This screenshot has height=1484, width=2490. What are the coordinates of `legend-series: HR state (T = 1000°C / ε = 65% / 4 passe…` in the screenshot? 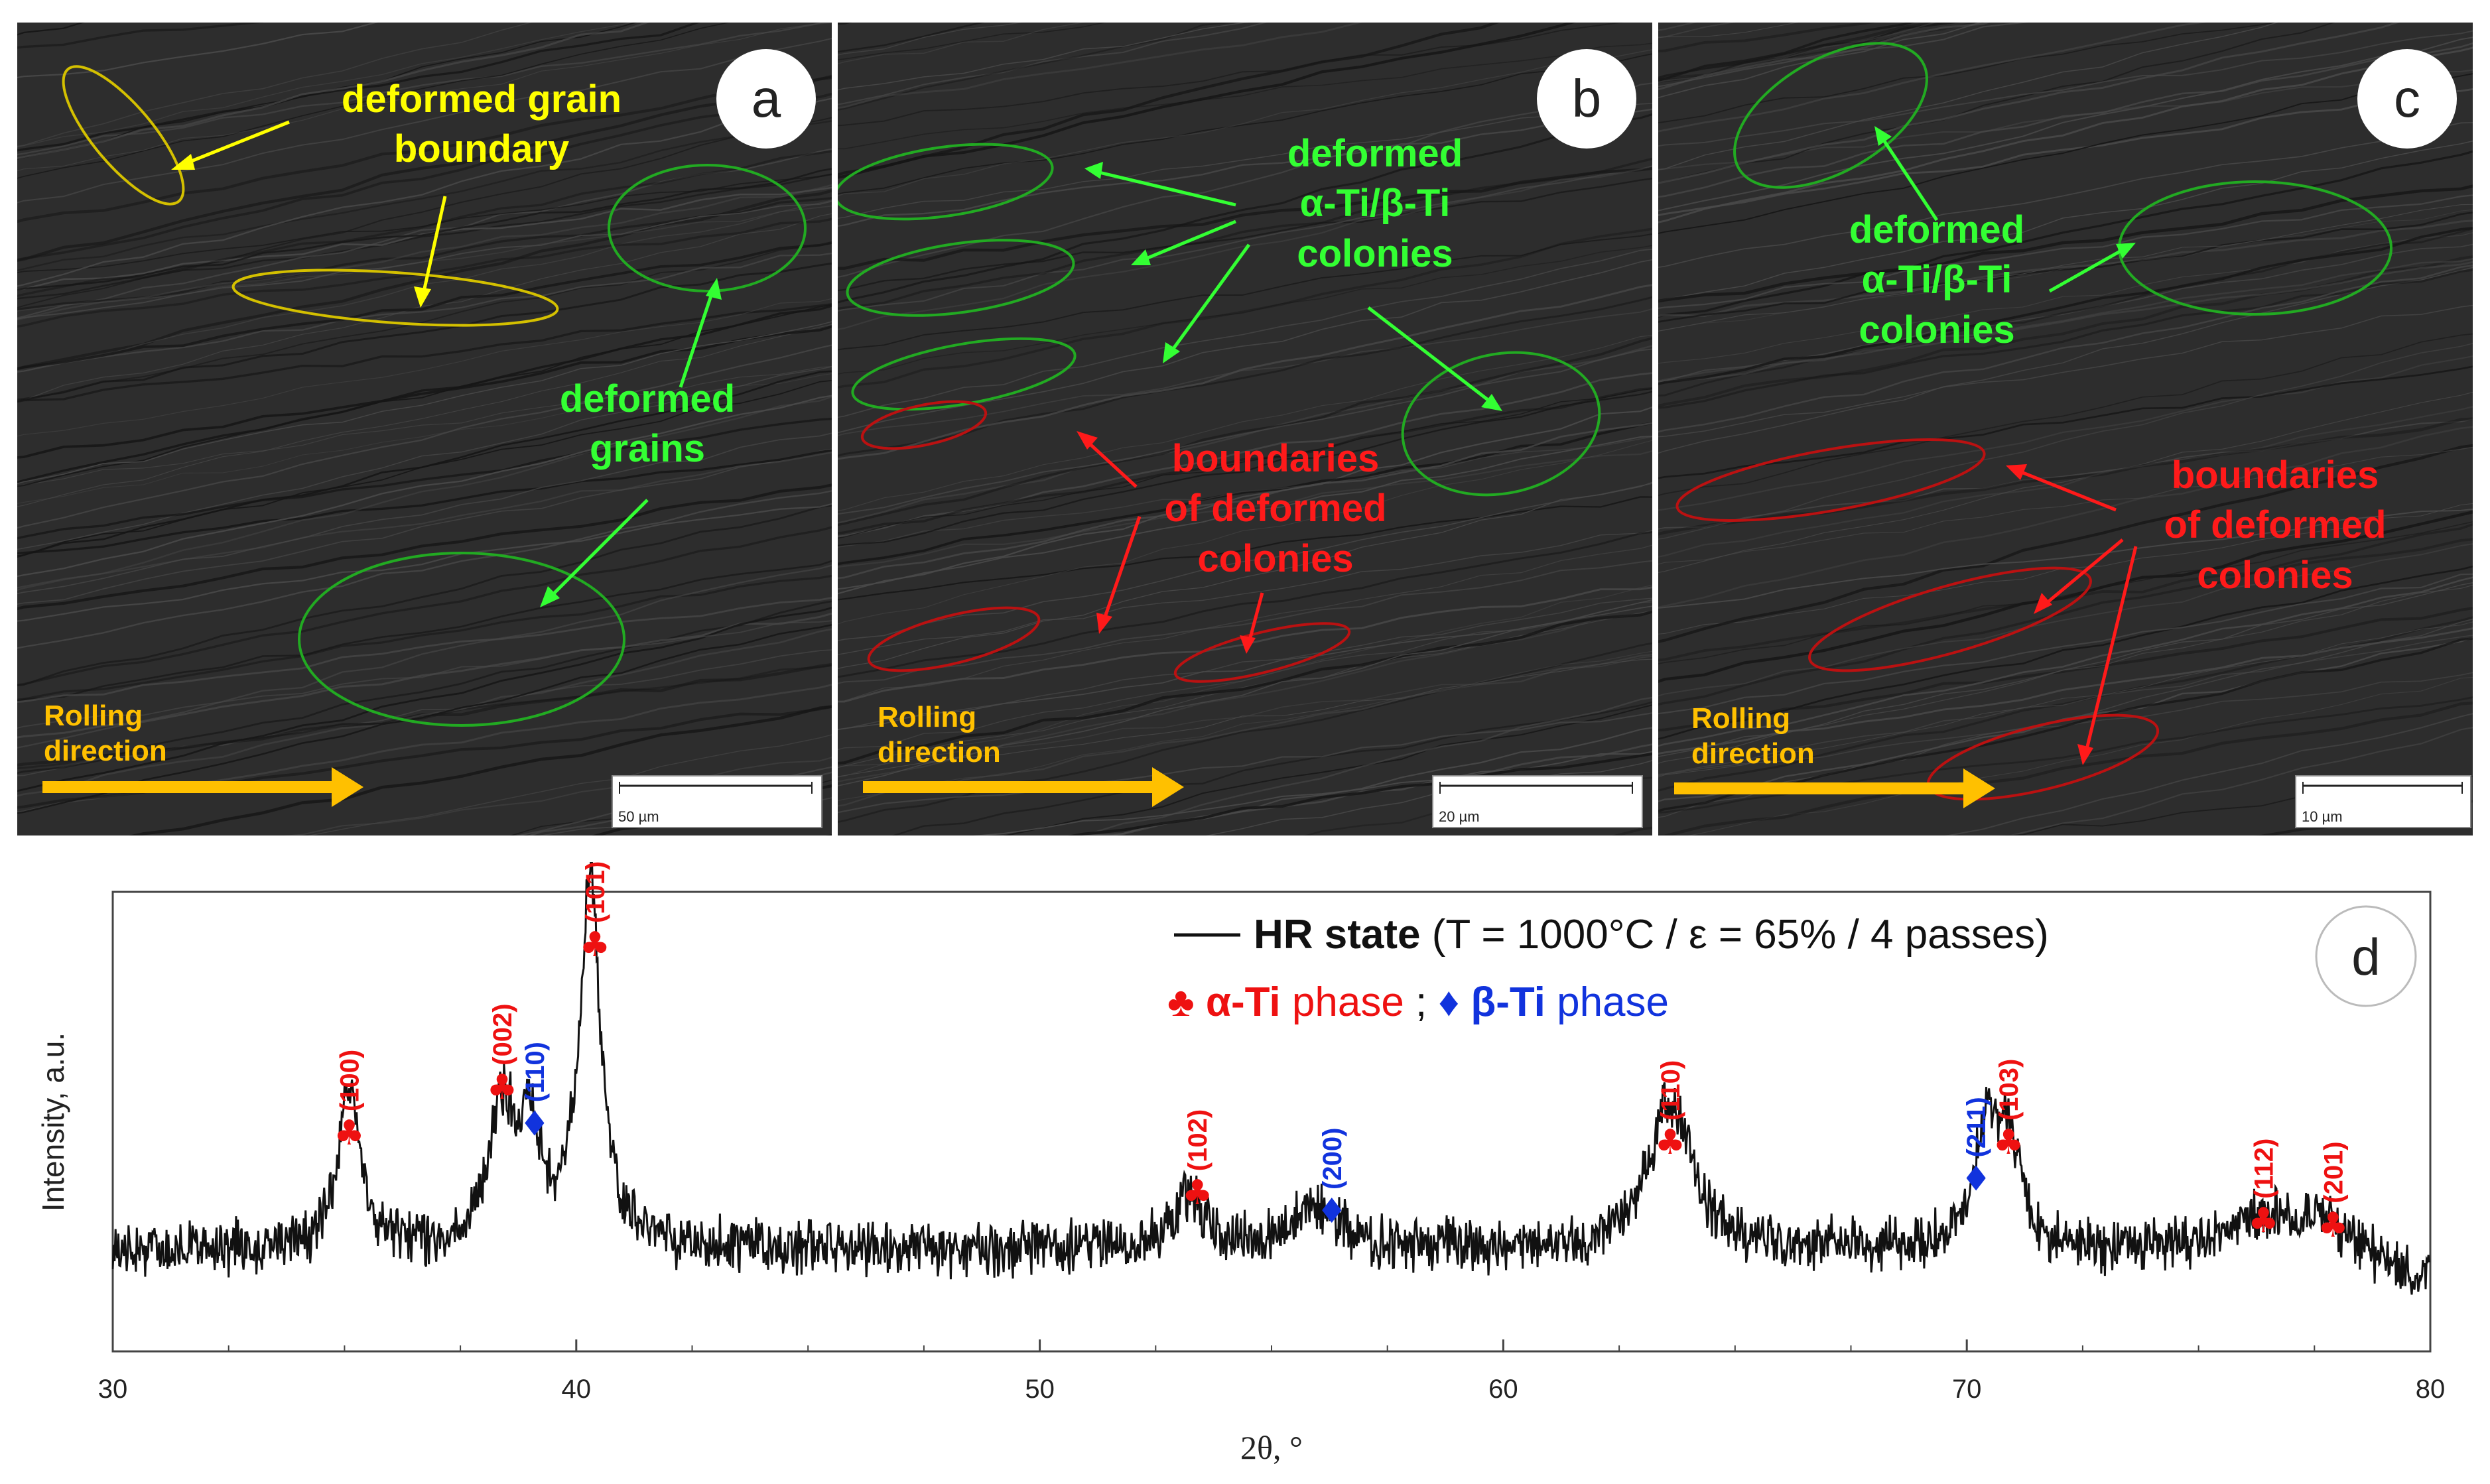 It's located at (1652, 935).